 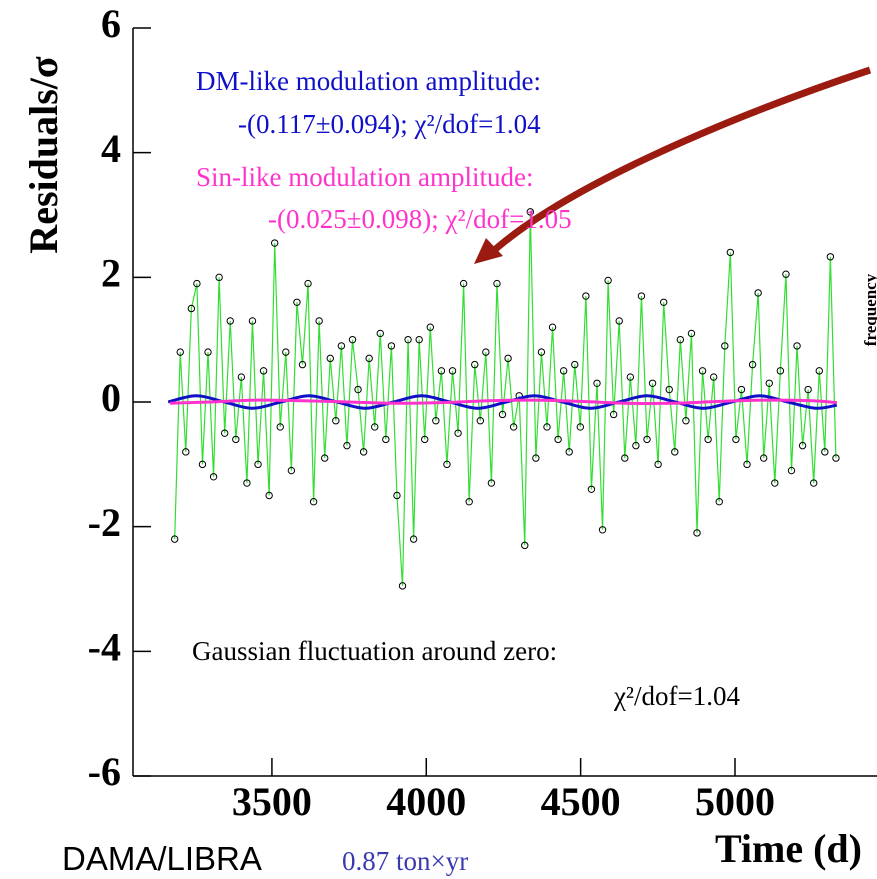 What do you see at coordinates (111, 148) in the screenshot?
I see `y-tick-label: 4` at bounding box center [111, 148].